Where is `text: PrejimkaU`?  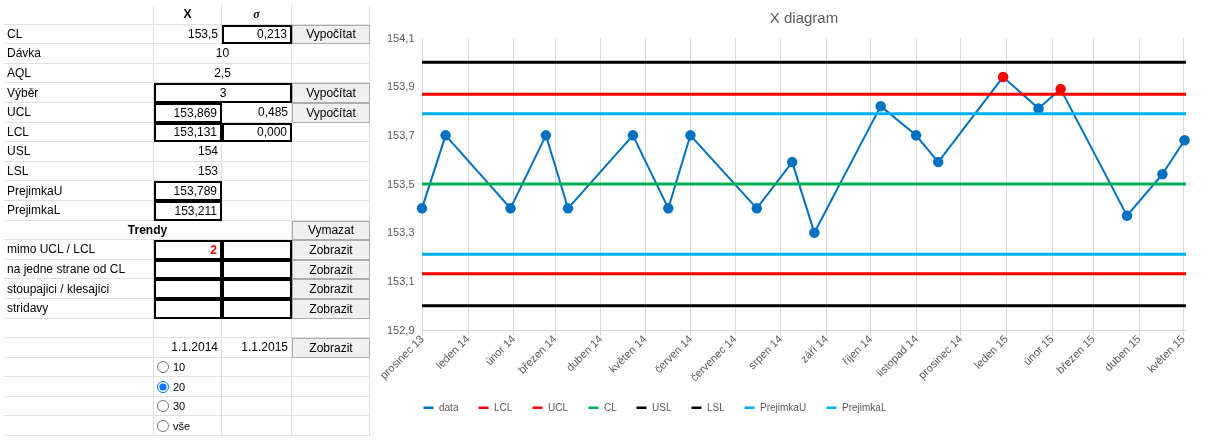
text: PrejimkaU is located at coordinates (79, 191).